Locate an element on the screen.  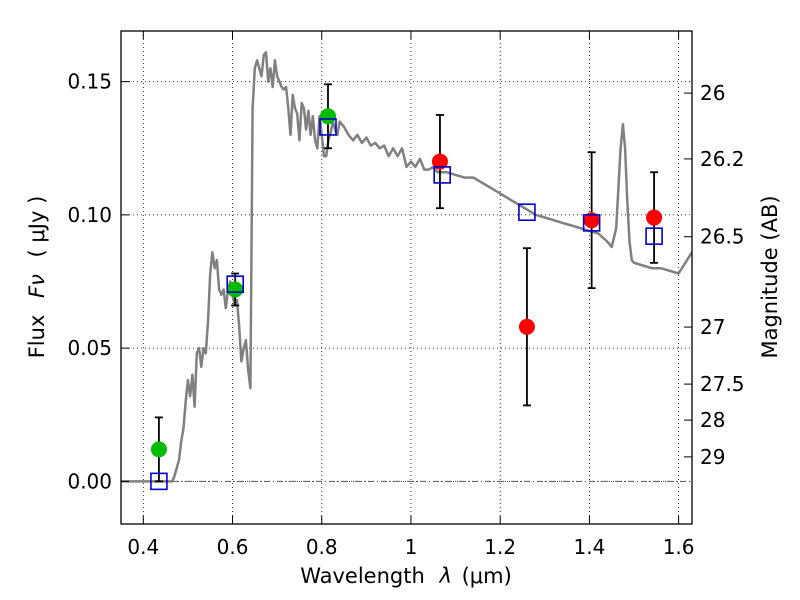
x-tick-label: 1.6 is located at coordinates (679, 547).